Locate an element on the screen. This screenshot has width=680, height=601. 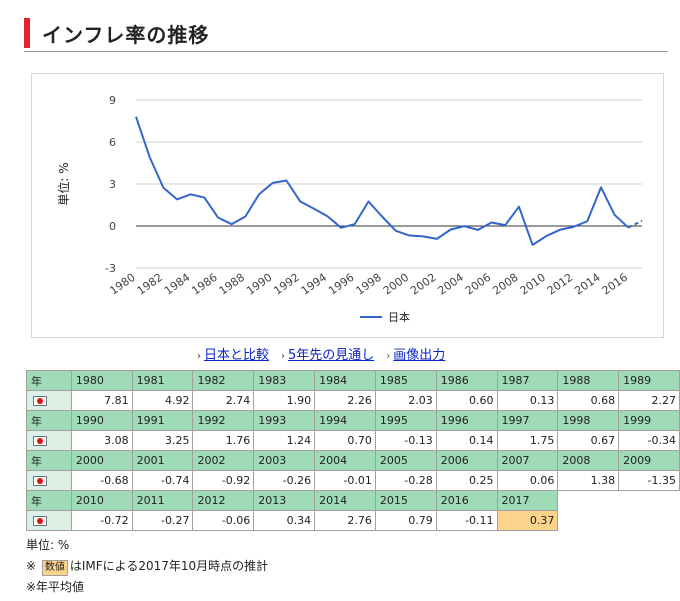
x-tick-label: 1984 is located at coordinates (177, 284).